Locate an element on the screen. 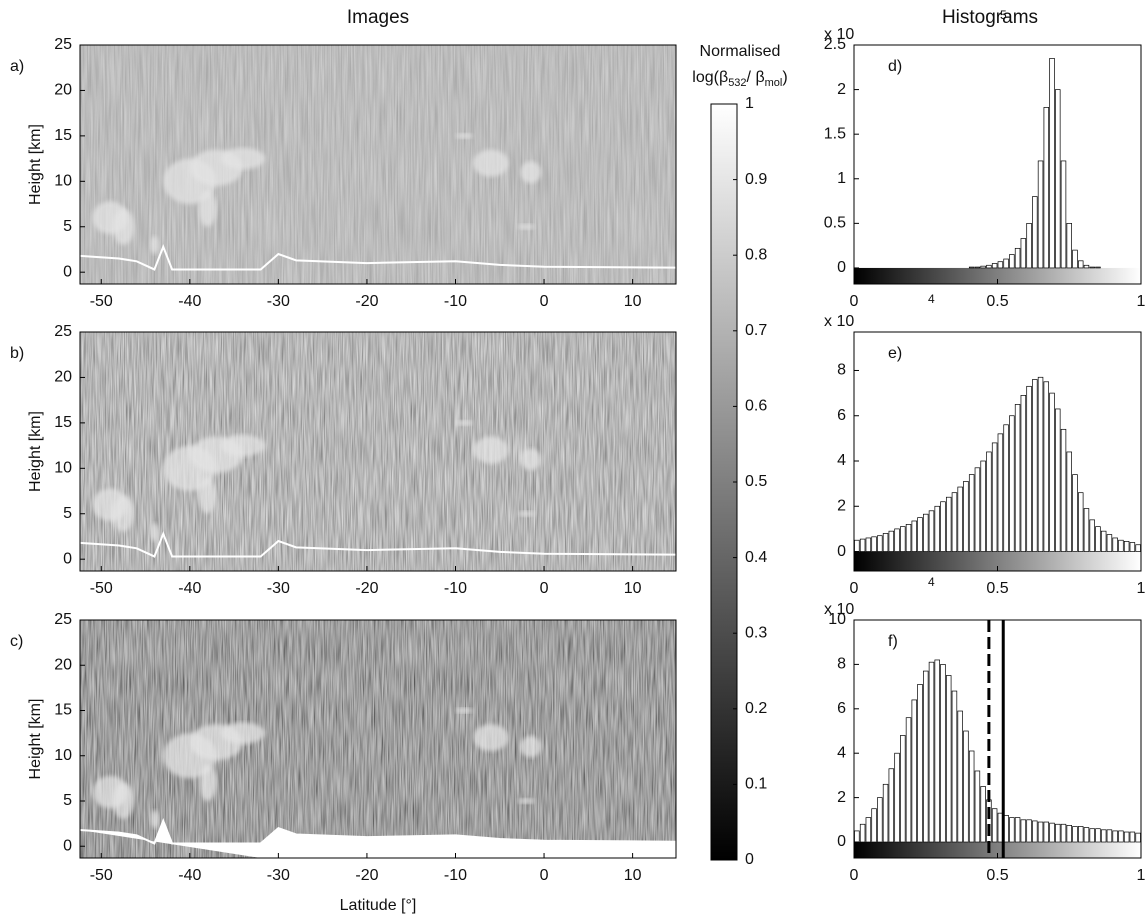 This screenshot has height=924, width=1147. y-tick-label: 10 is located at coordinates (63, 468).